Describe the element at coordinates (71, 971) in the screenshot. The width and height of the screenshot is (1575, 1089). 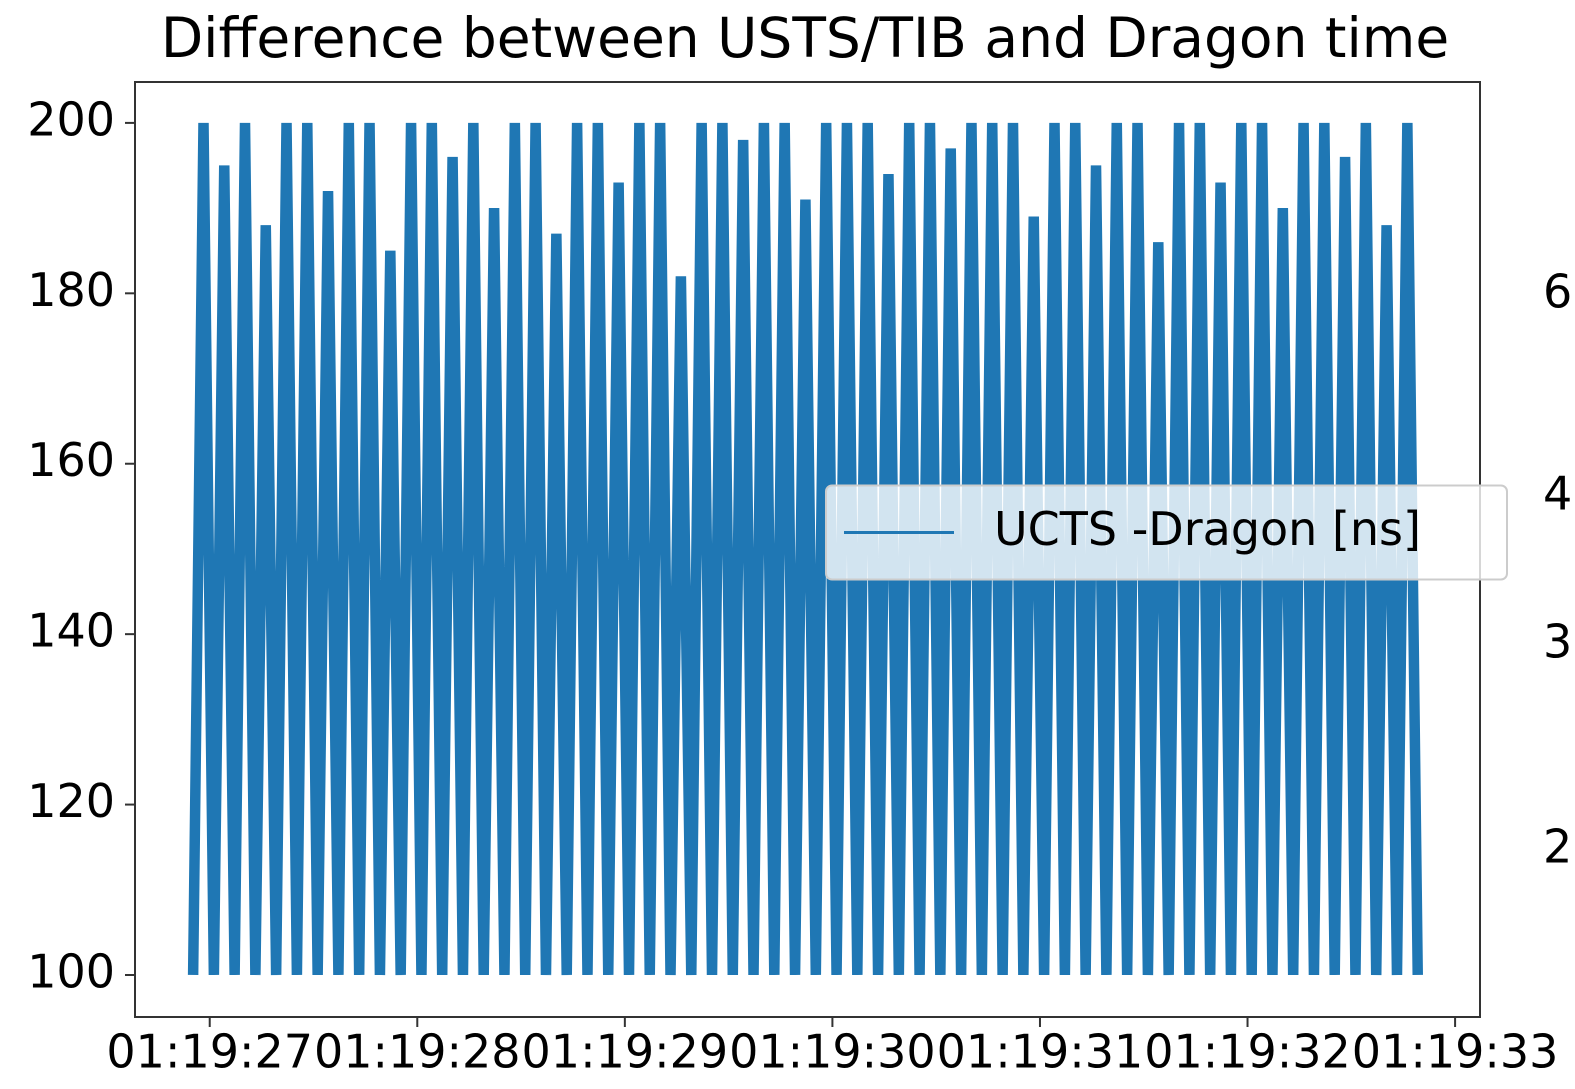
I see `y-tick-label: 100` at that location.